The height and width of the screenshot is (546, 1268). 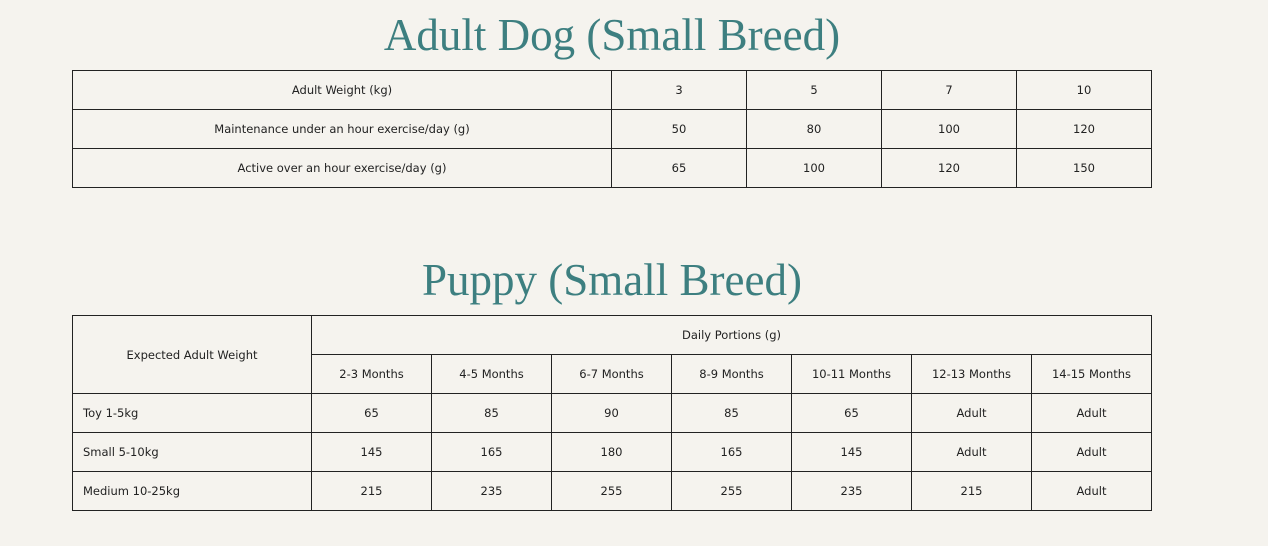 I want to click on table-row: Small 5-10kg 145 165 180 165 145 Adult Adult, so click(x=612, y=452).